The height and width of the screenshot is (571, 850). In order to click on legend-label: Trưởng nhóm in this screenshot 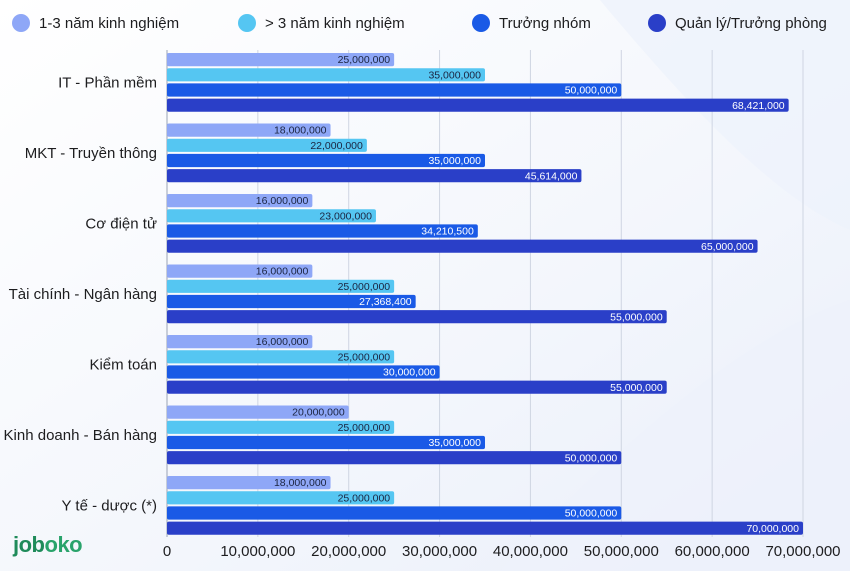, I will do `click(545, 23)`.